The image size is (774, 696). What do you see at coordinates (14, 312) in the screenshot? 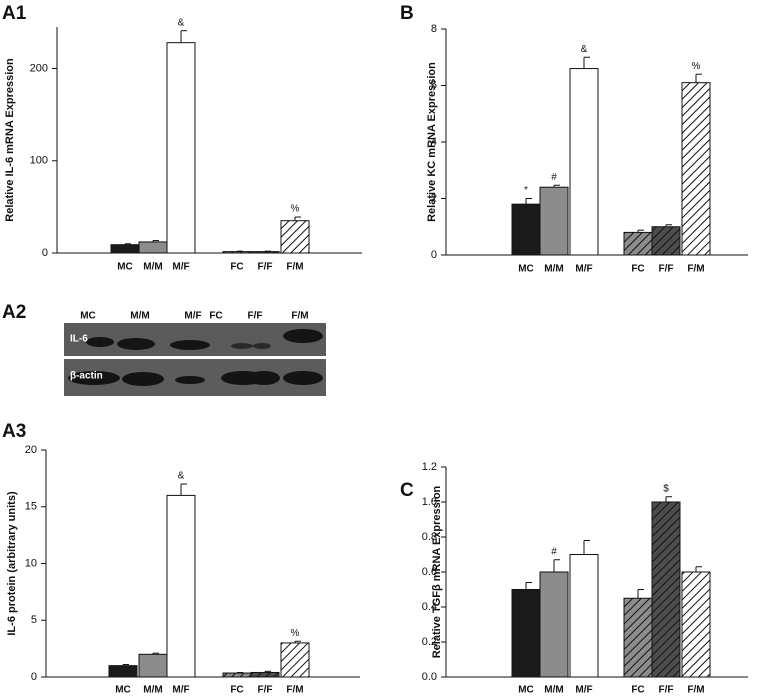
I see `panel-label: A2` at bounding box center [14, 312].